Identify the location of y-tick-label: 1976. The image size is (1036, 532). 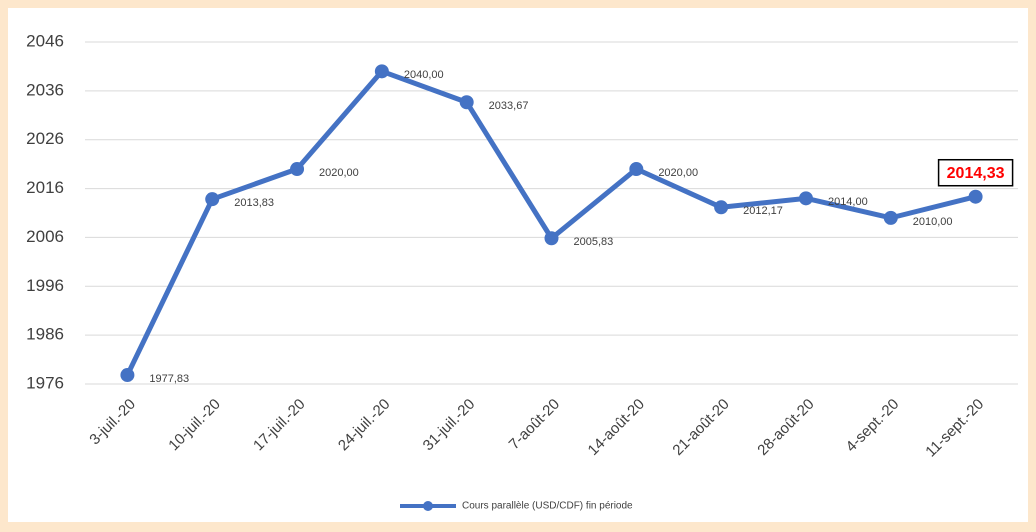
(45, 382).